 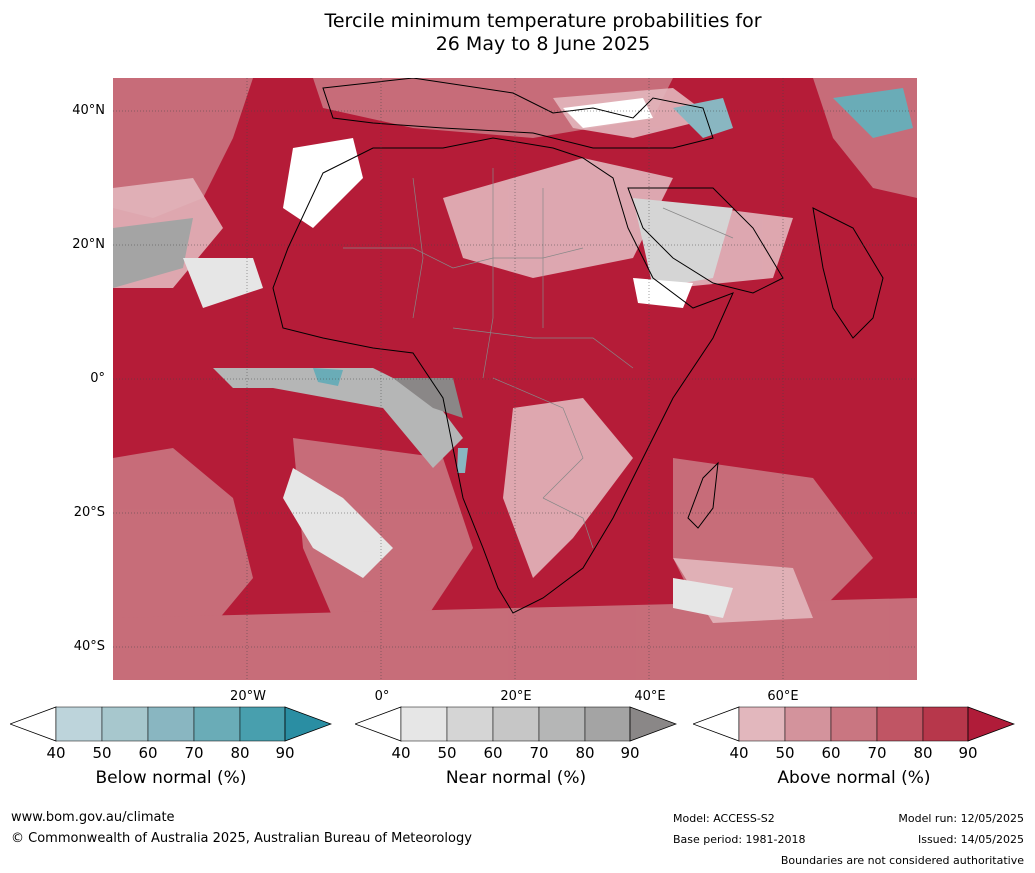 I want to click on colorbar-above-title: Above normal (%), so click(x=854, y=778).